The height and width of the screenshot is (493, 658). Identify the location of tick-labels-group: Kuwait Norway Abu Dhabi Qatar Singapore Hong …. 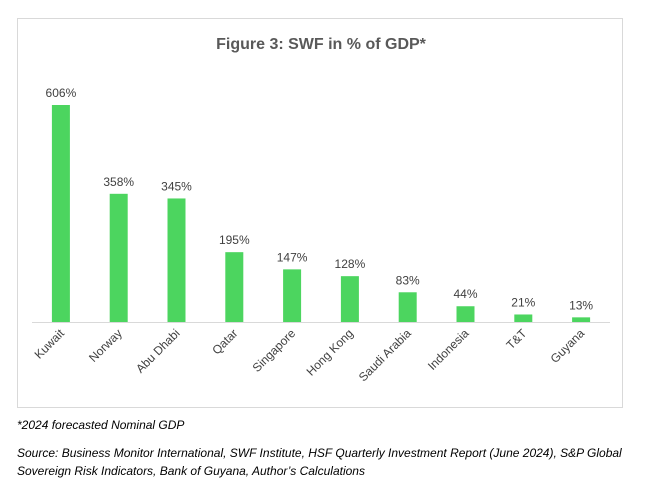
(310, 355).